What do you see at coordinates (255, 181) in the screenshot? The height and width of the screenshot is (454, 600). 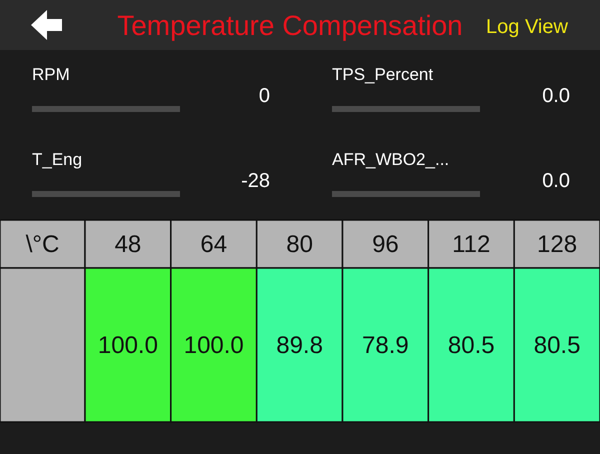 I see `text: -28` at bounding box center [255, 181].